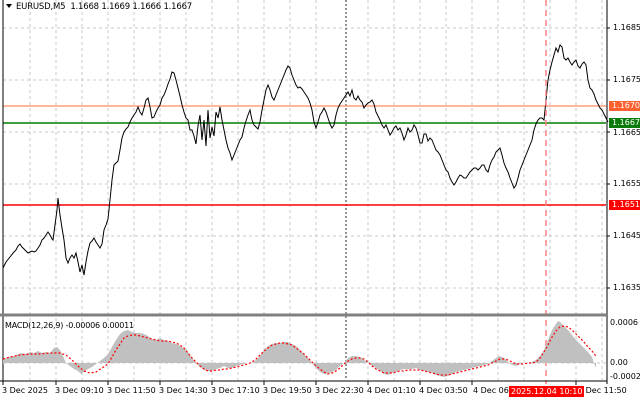  What do you see at coordinates (602, 390) in the screenshot?
I see `time-label: 4 Dec 11:50` at bounding box center [602, 390].